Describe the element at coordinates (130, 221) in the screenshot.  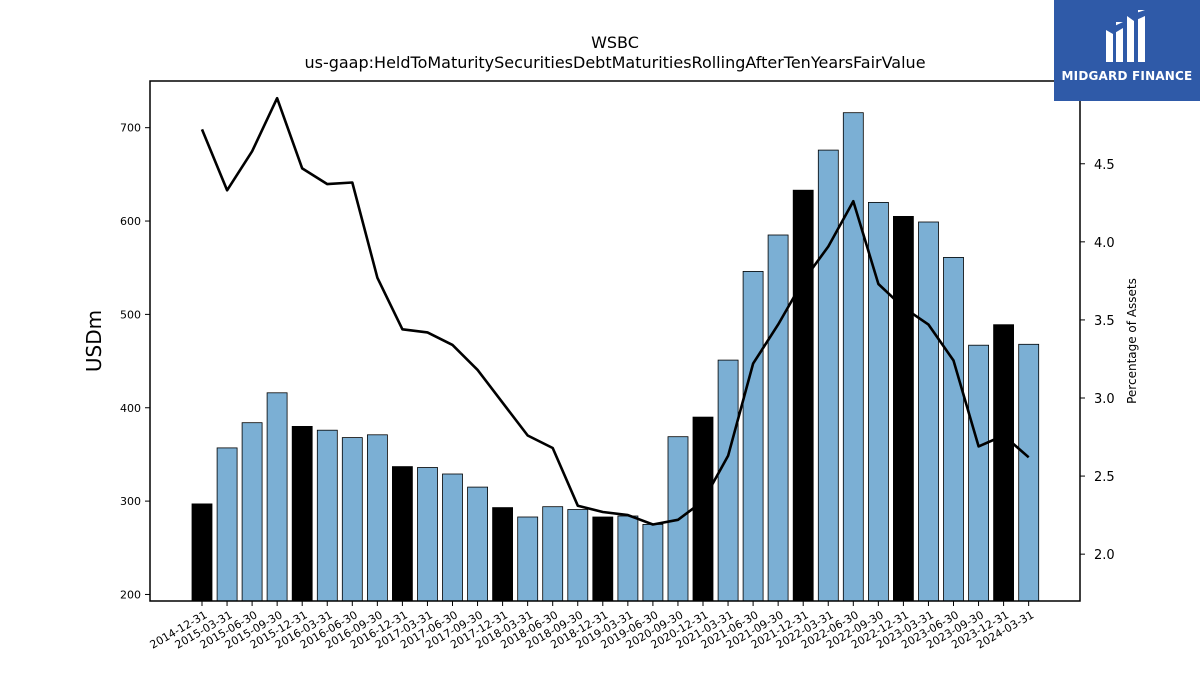
I see `y-left-tick-label: 600` at that location.